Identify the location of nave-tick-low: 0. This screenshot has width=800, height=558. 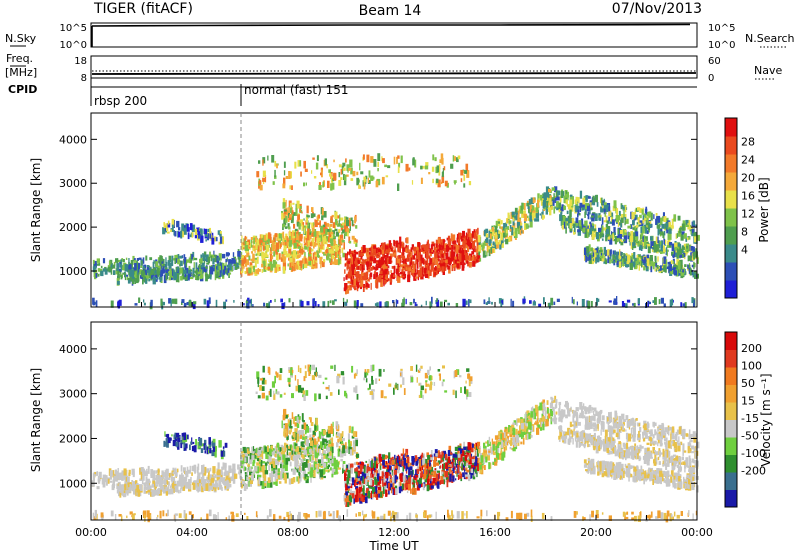
(711, 78).